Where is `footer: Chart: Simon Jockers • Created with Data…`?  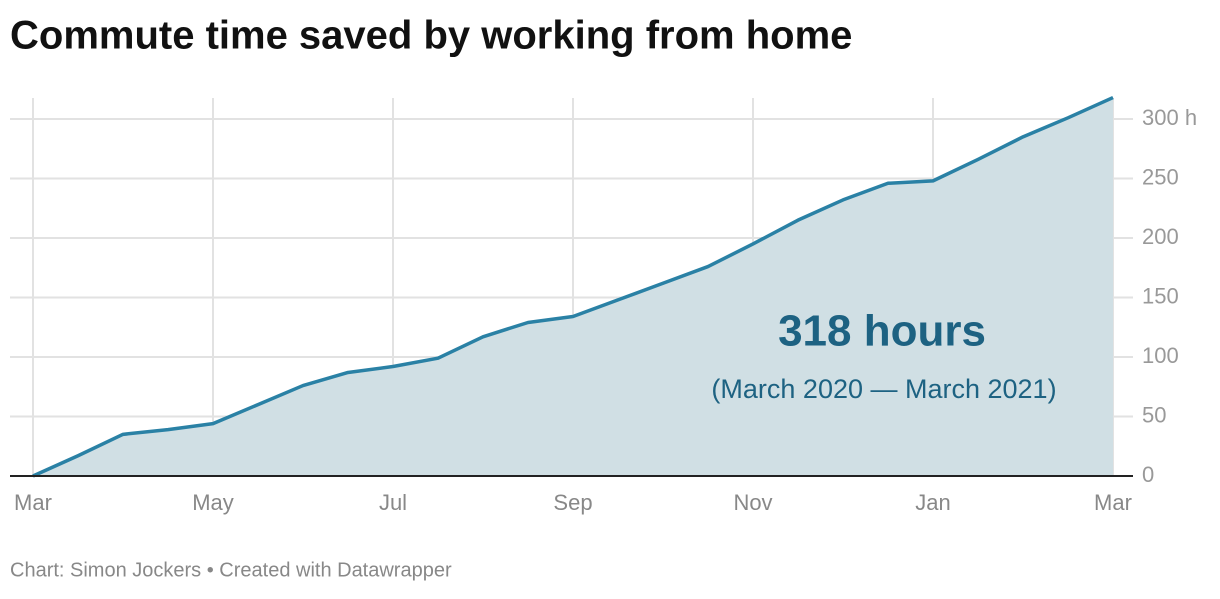 footer: Chart: Simon Jockers • Created with Data… is located at coordinates (231, 570).